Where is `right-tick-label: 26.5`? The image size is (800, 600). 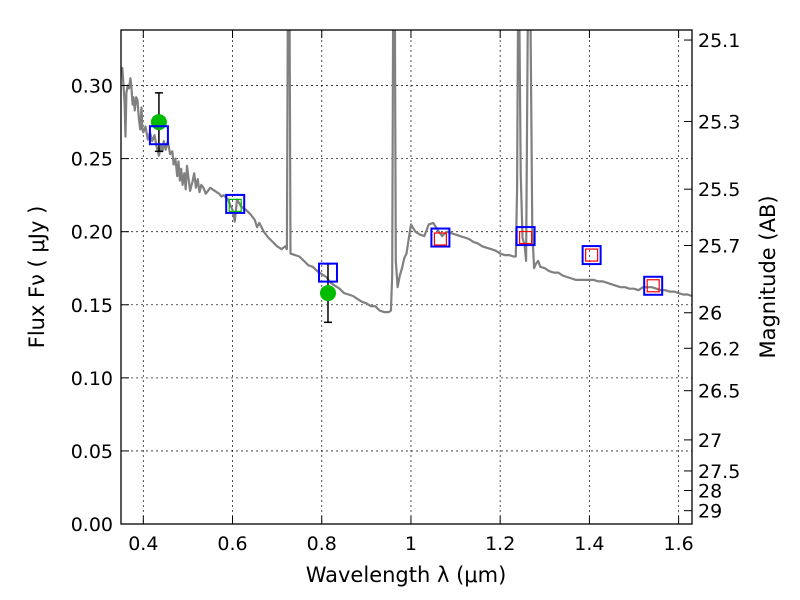
right-tick-label: 26.5 is located at coordinates (719, 392).